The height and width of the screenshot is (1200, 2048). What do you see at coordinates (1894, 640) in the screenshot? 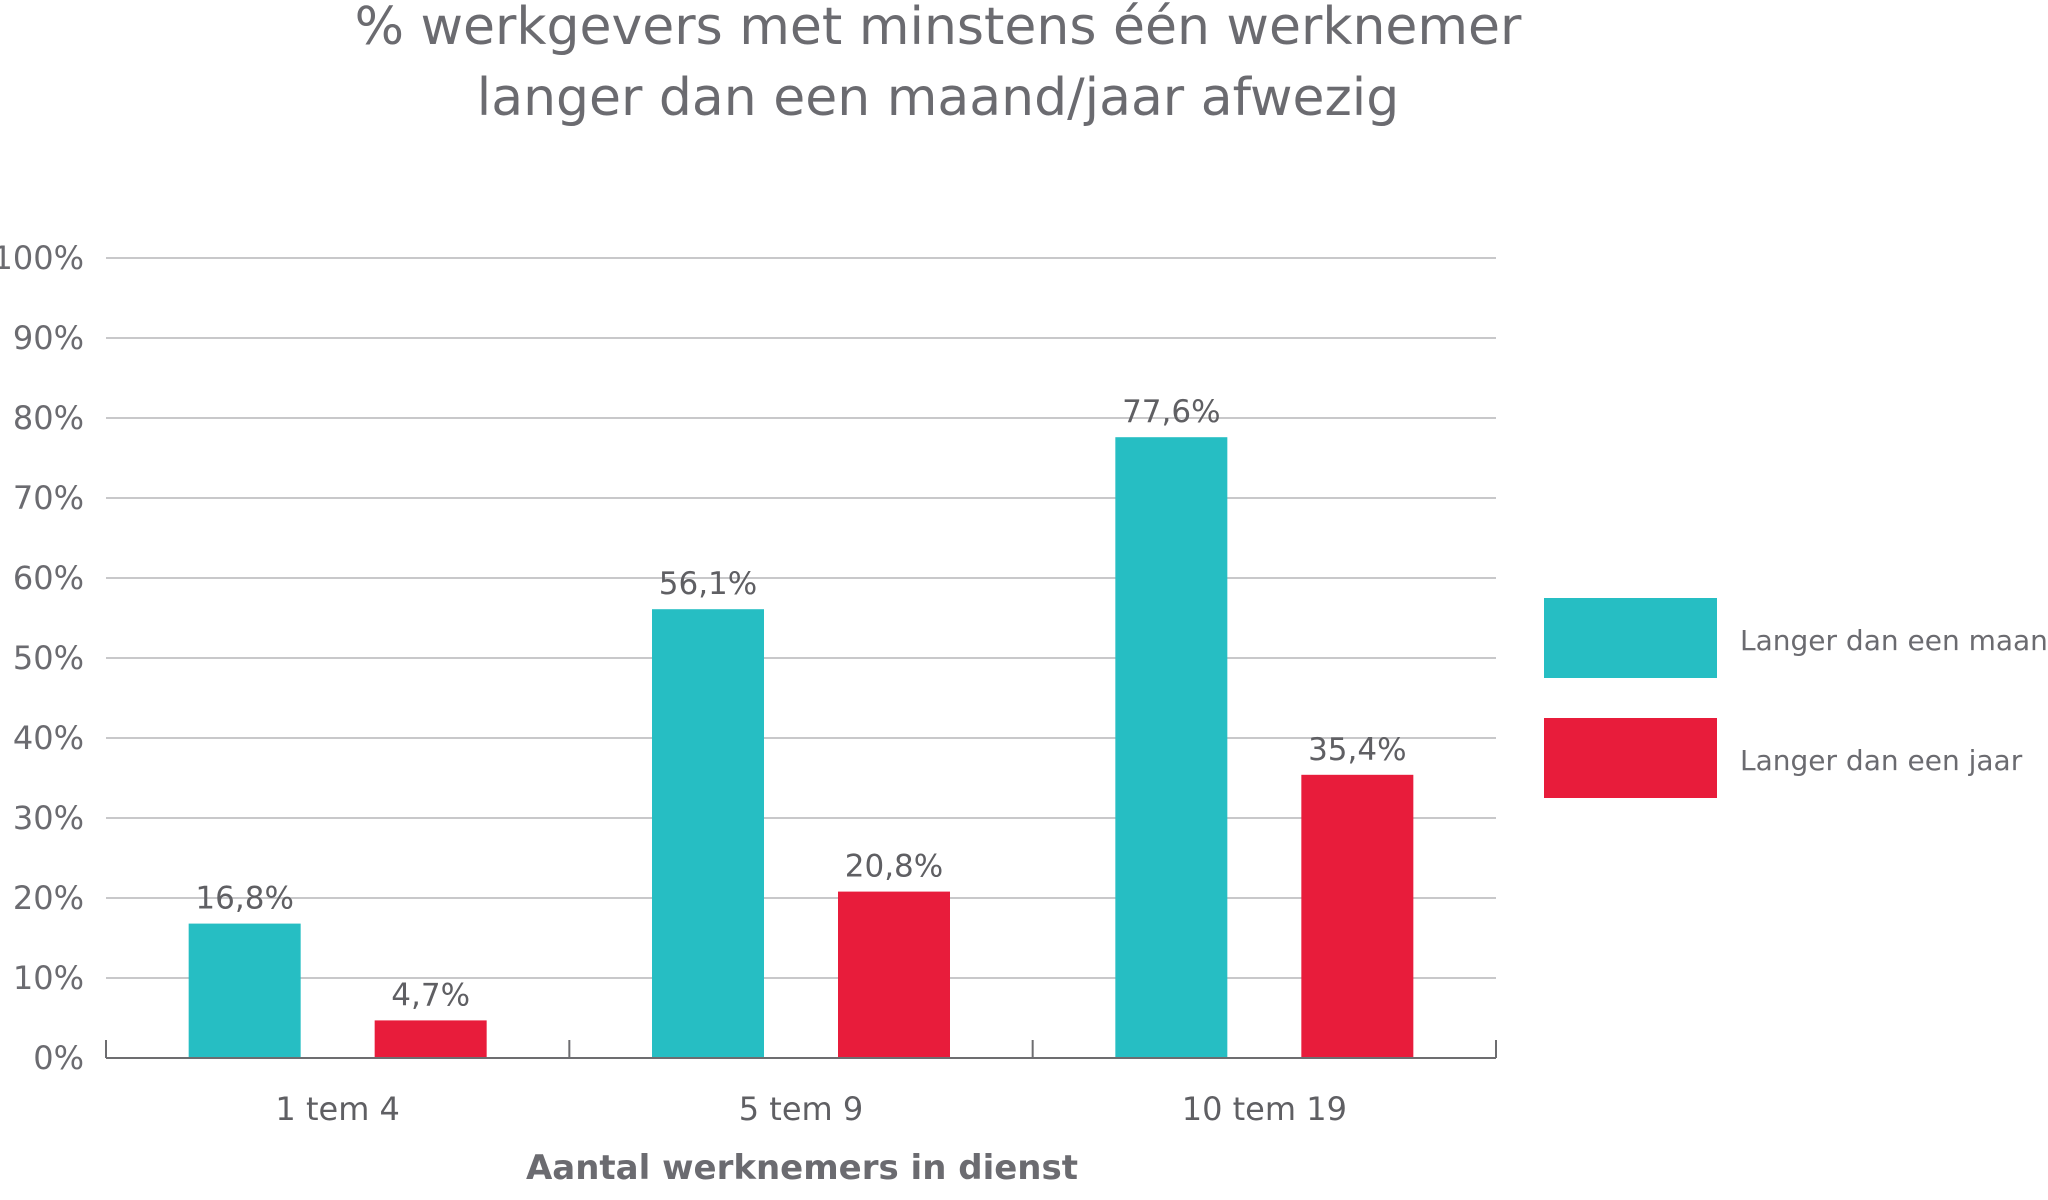
I see `legend-label: Langer dan een maand` at bounding box center [1894, 640].